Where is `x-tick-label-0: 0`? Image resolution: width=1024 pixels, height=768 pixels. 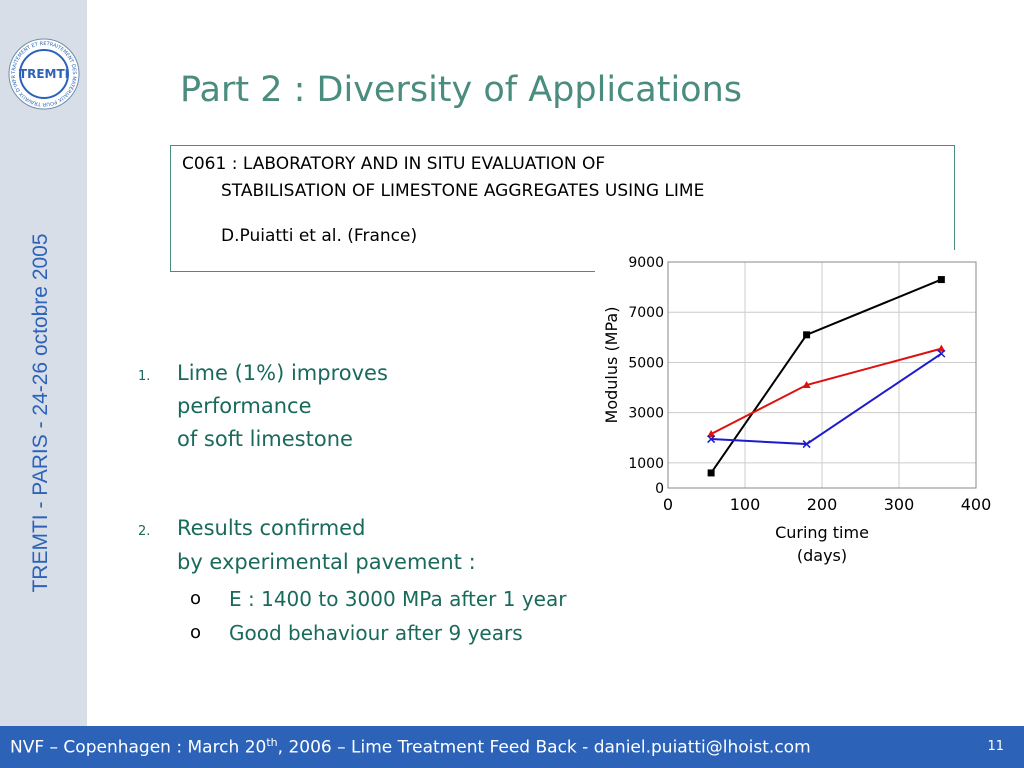
x-tick-label-0: 0 is located at coordinates (668, 504).